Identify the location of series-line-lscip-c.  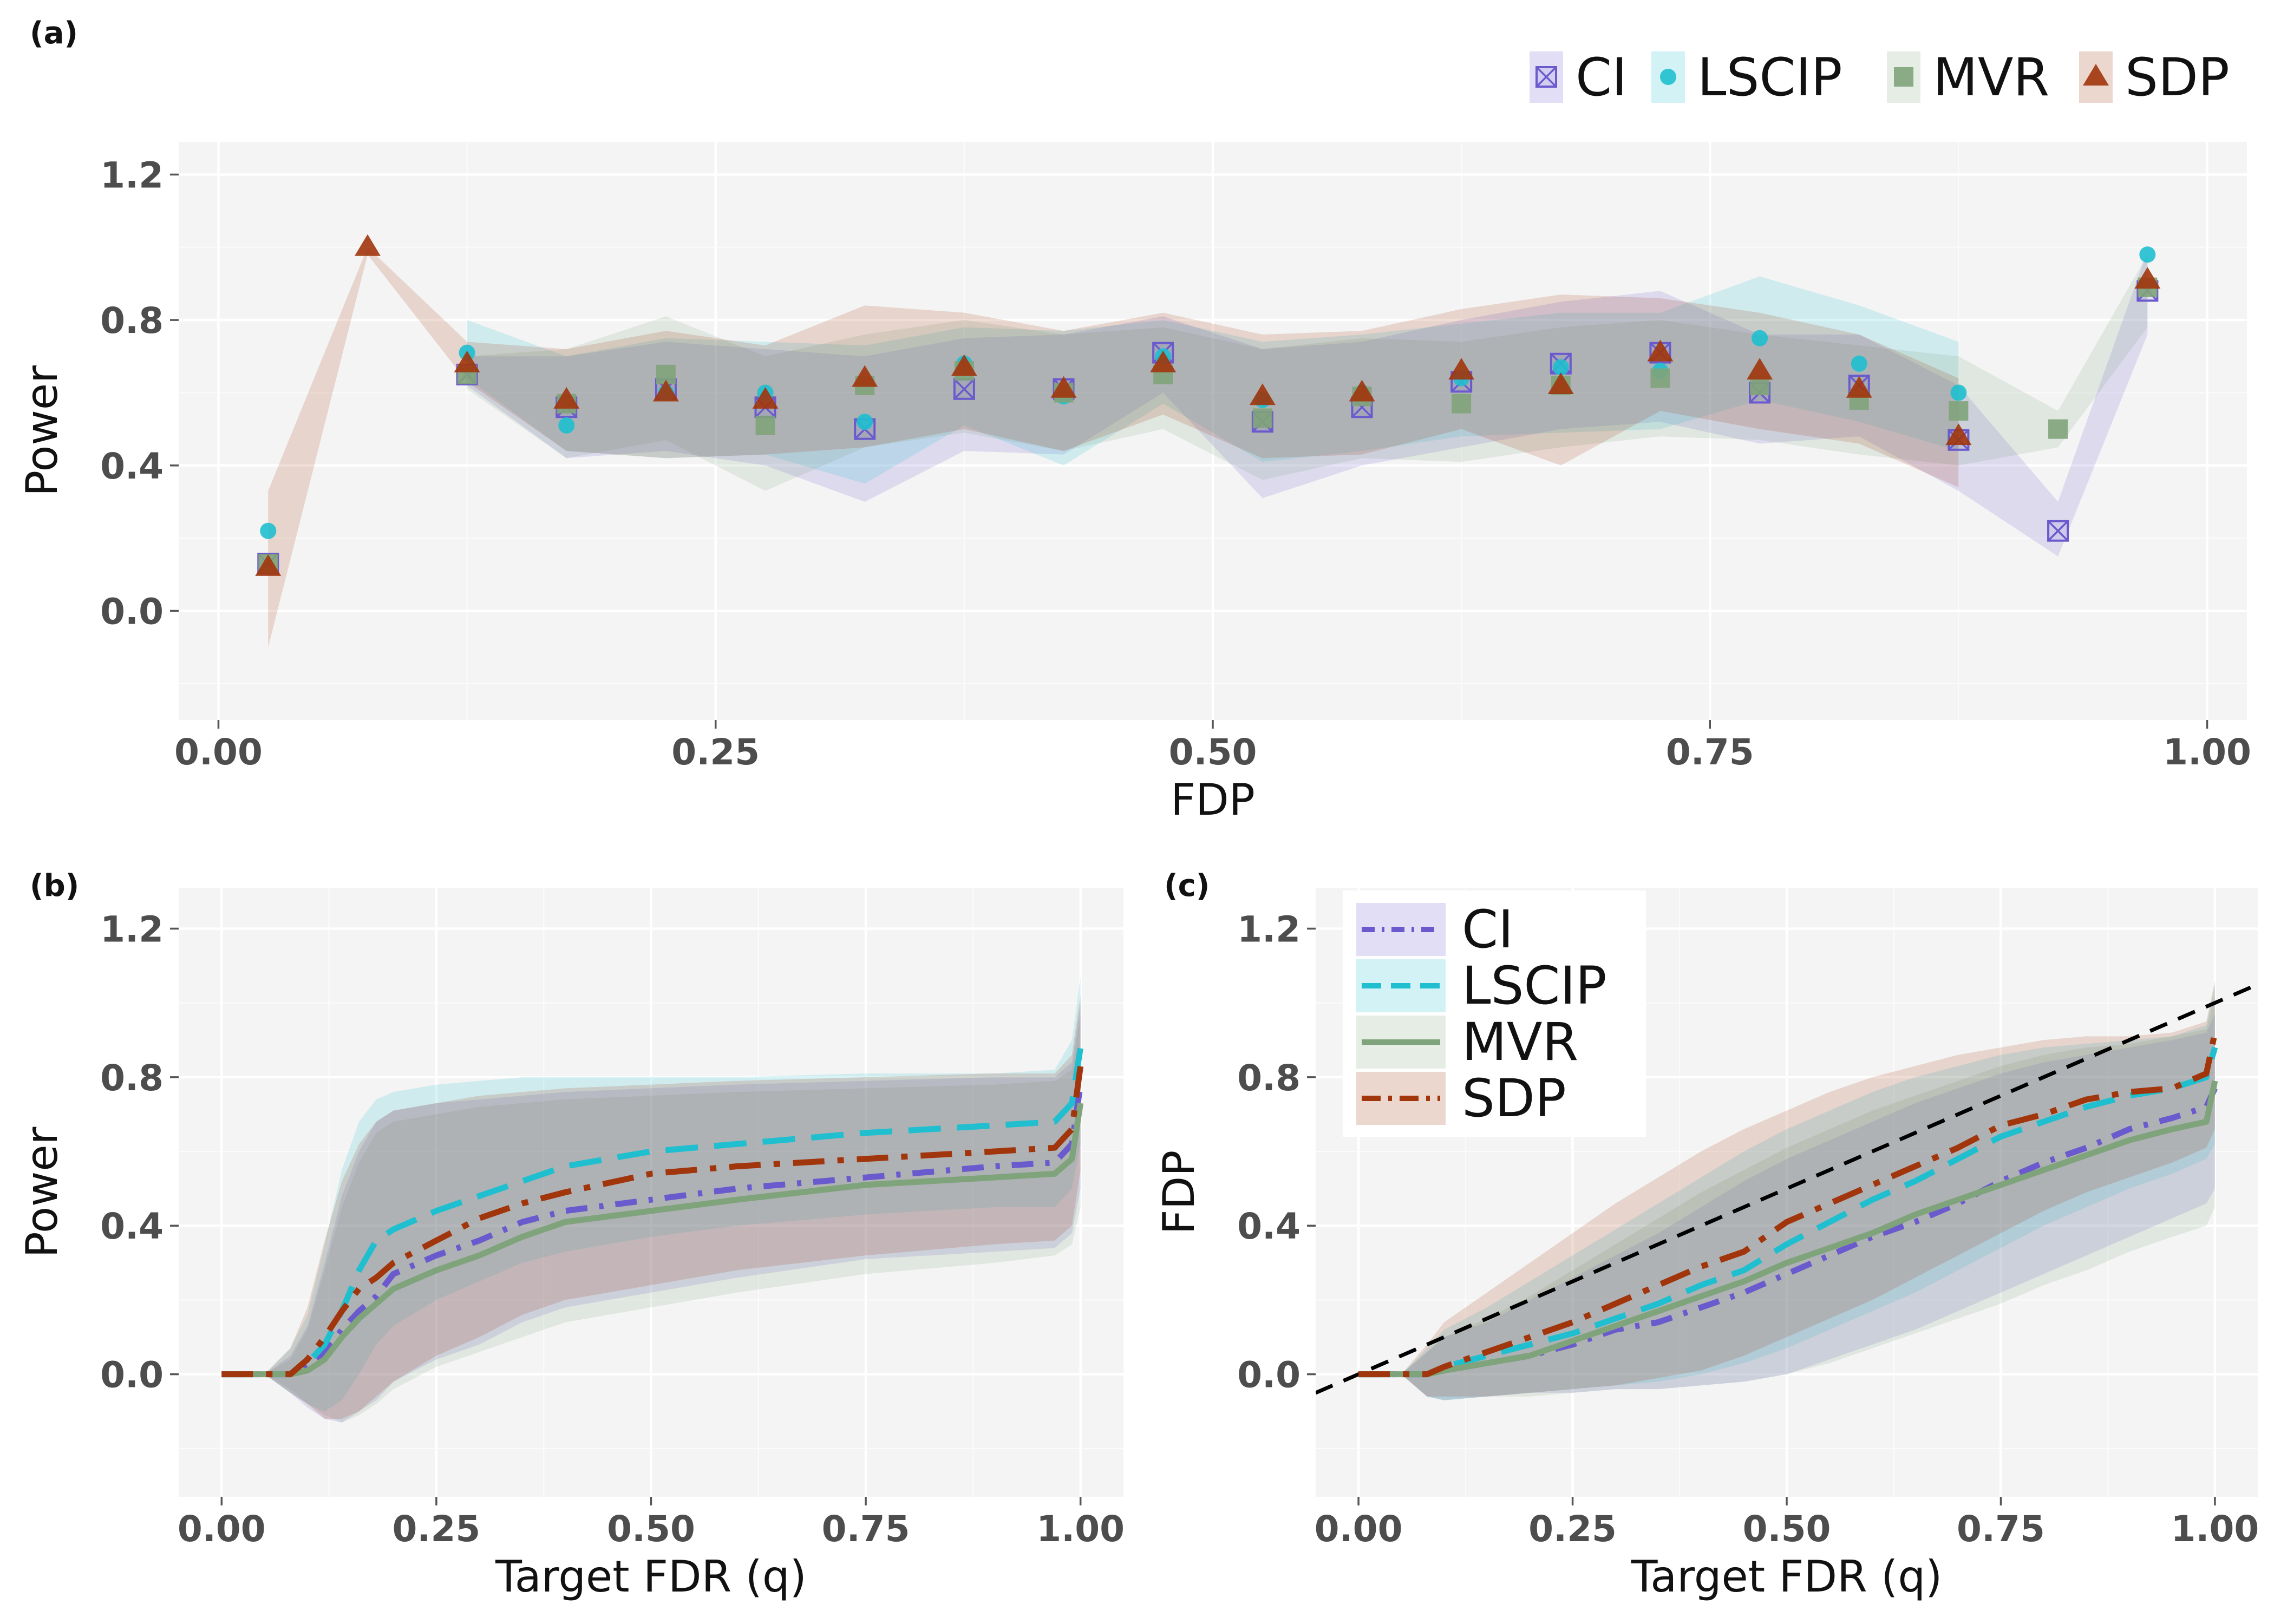
(1788, 1212).